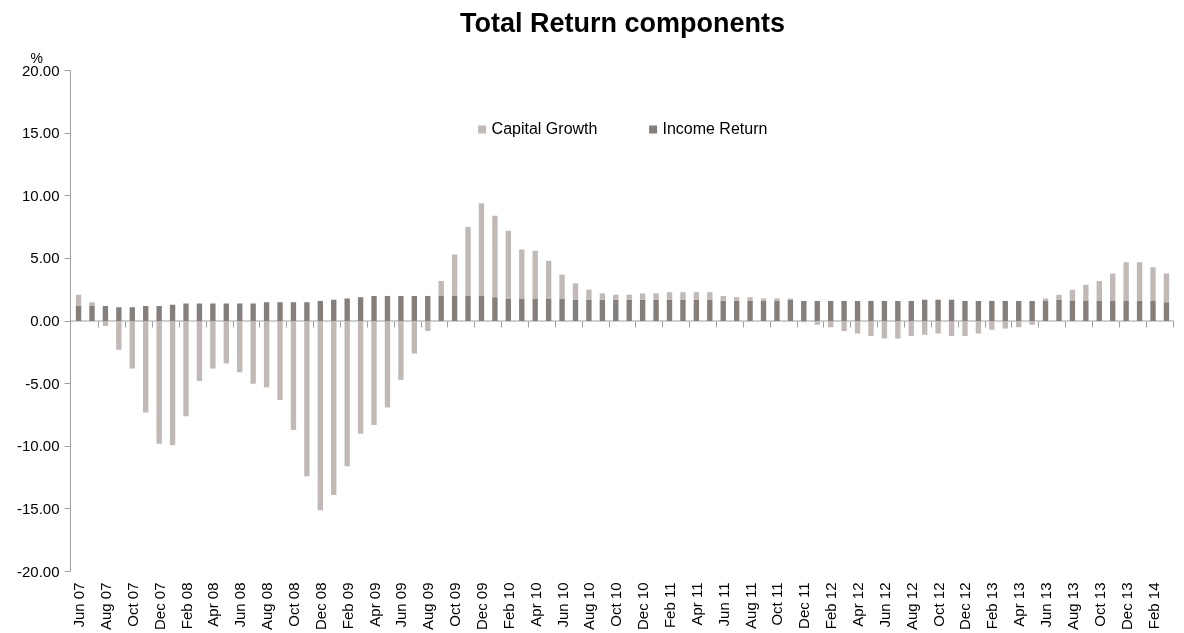 This screenshot has height=633, width=1184. What do you see at coordinates (38, 571) in the screenshot?
I see `y-tick-label: -20.00` at bounding box center [38, 571].